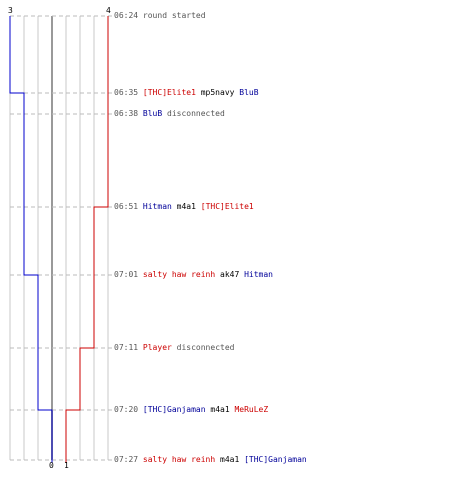  I want to click on event-time: 07:01, so click(126, 274).